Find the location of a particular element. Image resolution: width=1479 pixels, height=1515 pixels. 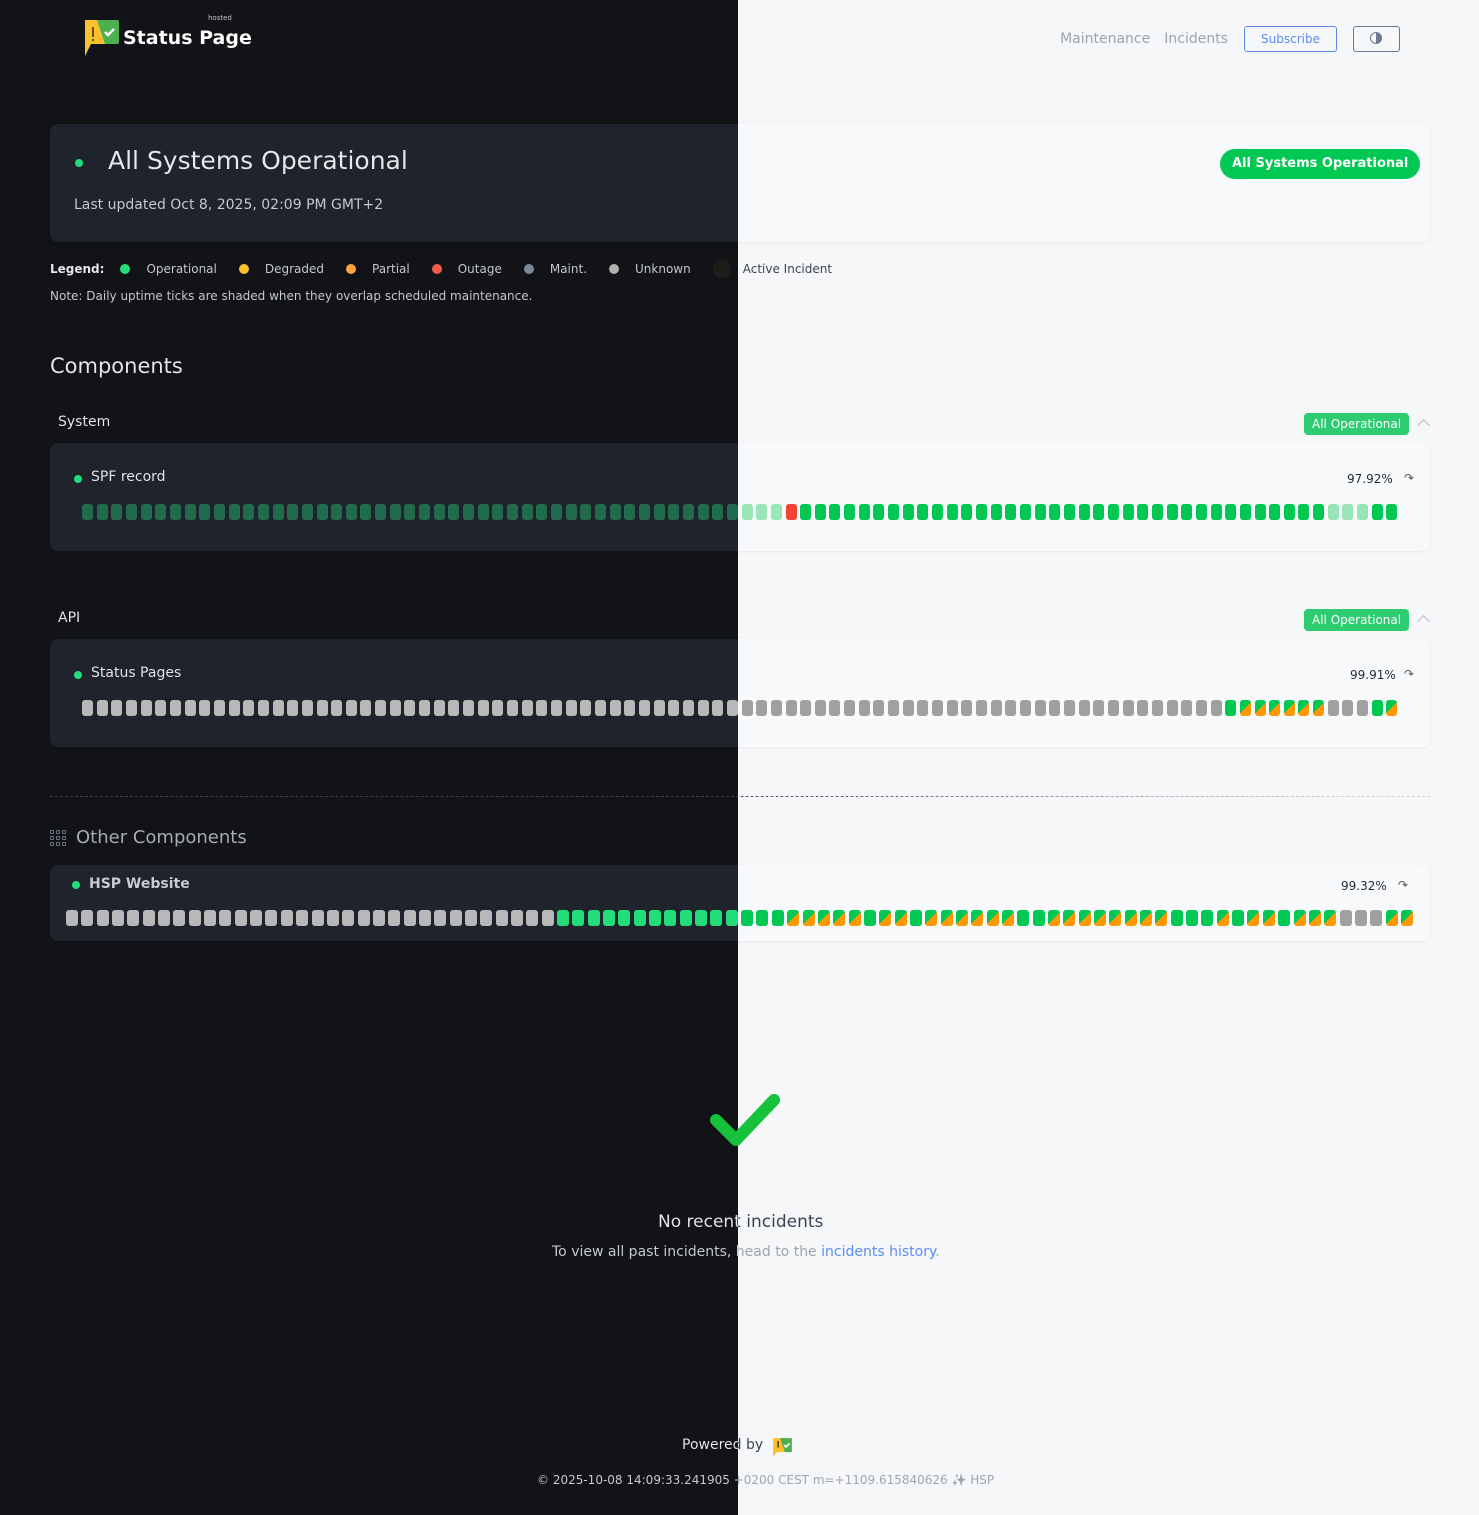

logo: hosted Status Page is located at coordinates (167, 37).